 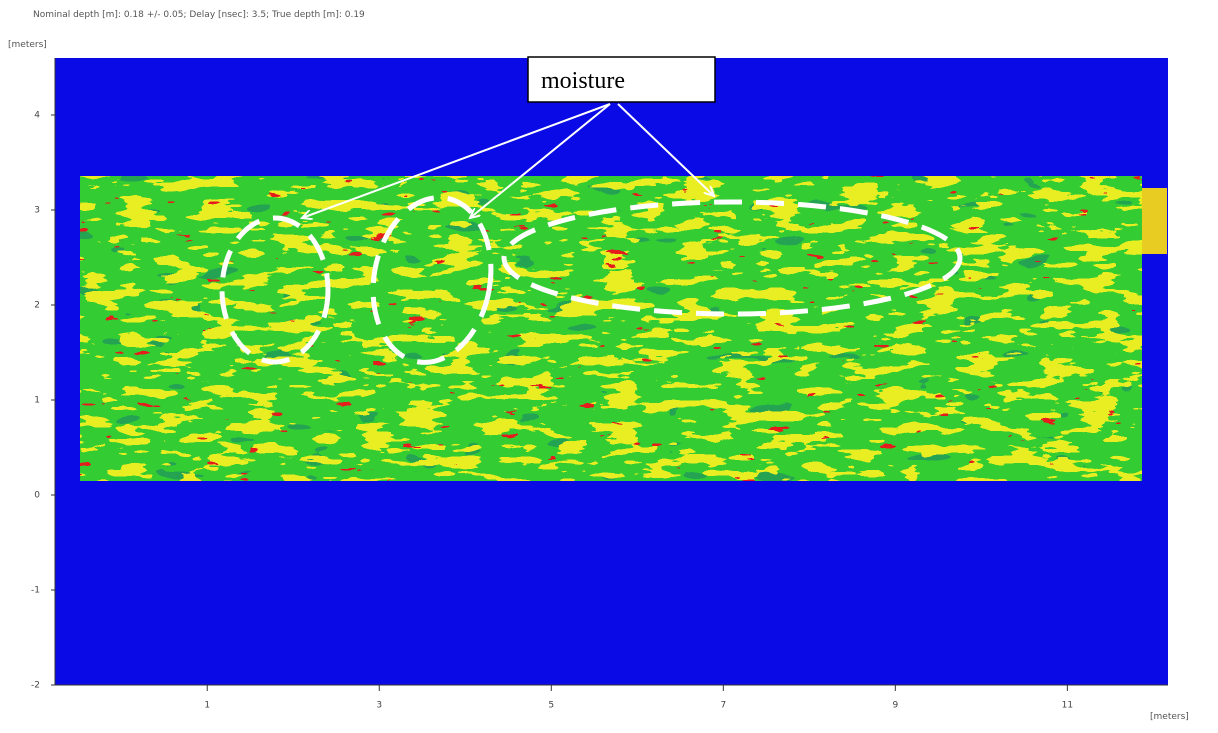 What do you see at coordinates (35, 591) in the screenshot?
I see `y-tick-label: -1` at bounding box center [35, 591].